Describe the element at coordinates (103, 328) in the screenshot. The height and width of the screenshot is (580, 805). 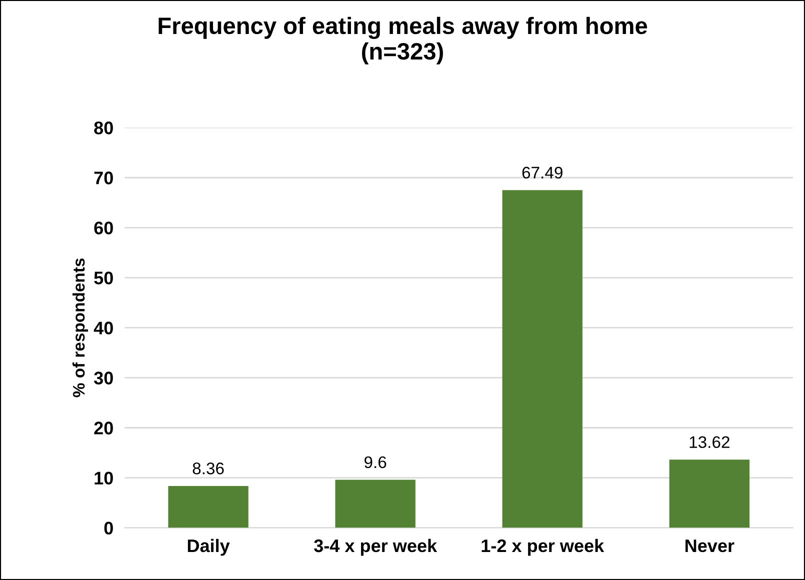
I see `y-tick-label: 40` at that location.